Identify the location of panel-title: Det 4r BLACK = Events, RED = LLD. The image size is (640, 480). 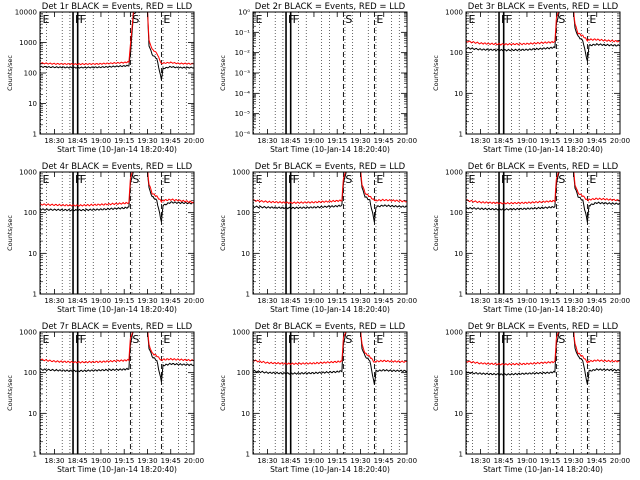
(117, 167).